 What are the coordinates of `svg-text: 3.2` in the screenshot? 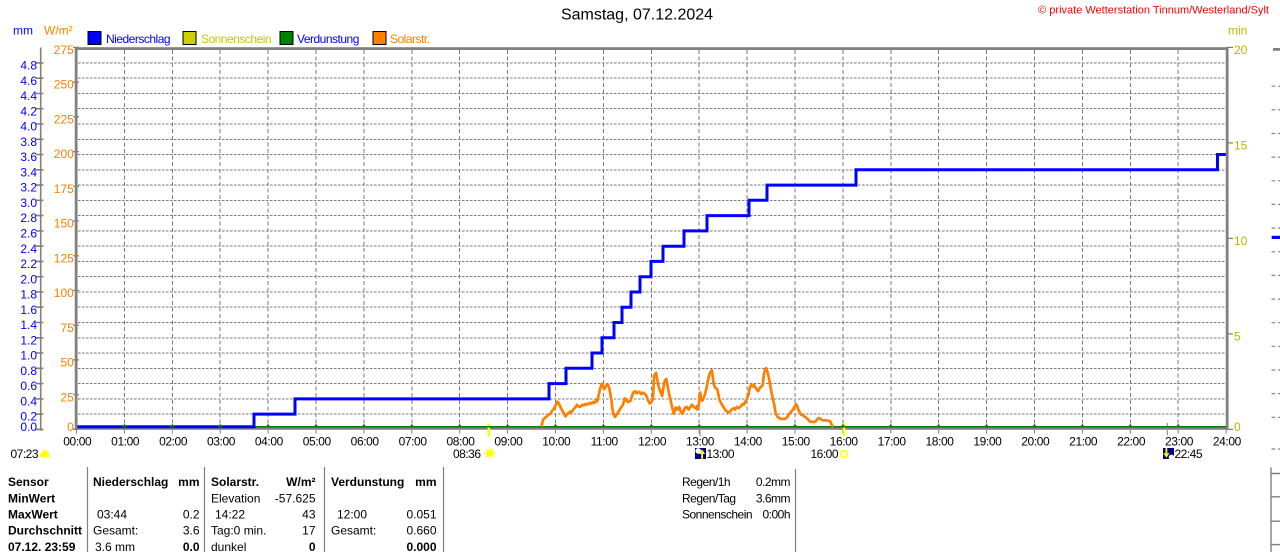 It's located at (28, 188).